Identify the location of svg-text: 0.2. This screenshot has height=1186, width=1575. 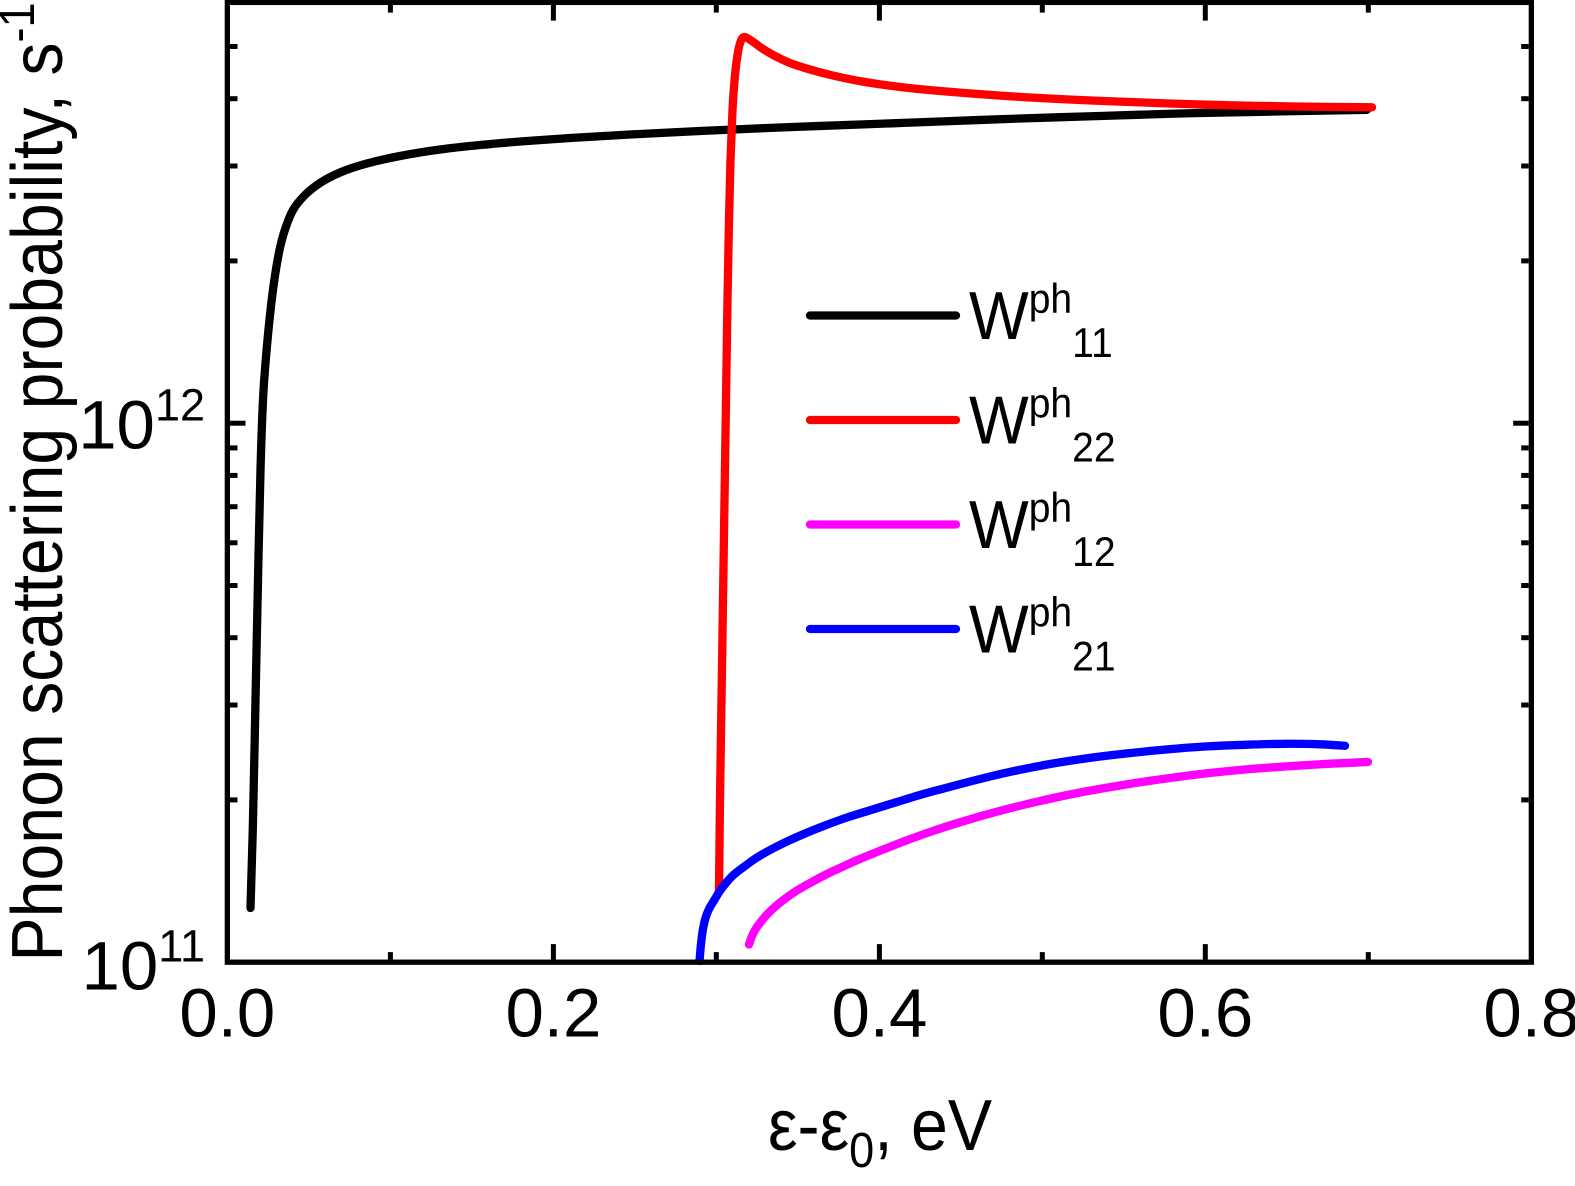
(553, 1013).